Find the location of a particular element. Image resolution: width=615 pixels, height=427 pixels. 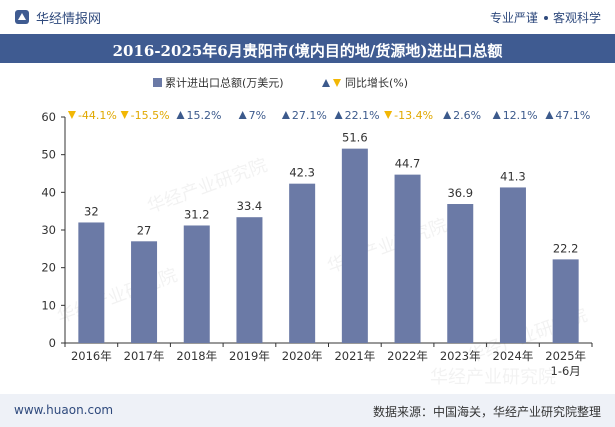

growth-label: -44.1% is located at coordinates (97, 115).